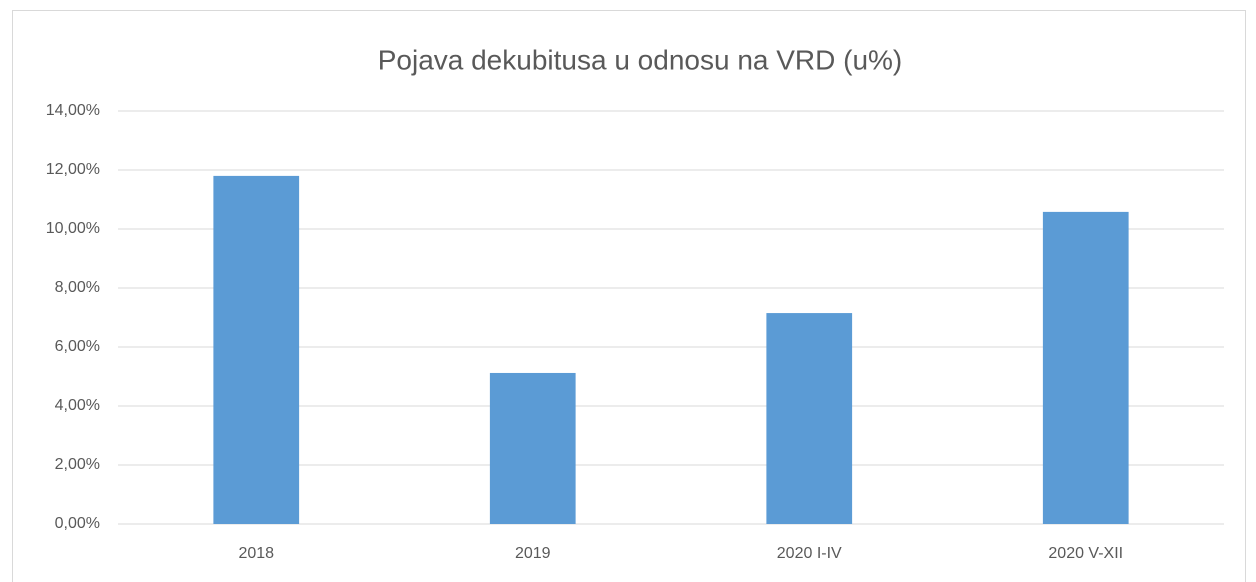 Image resolution: width=1256 pixels, height=582 pixels. What do you see at coordinates (73, 228) in the screenshot?
I see `y-tick-label: 10,00%` at bounding box center [73, 228].